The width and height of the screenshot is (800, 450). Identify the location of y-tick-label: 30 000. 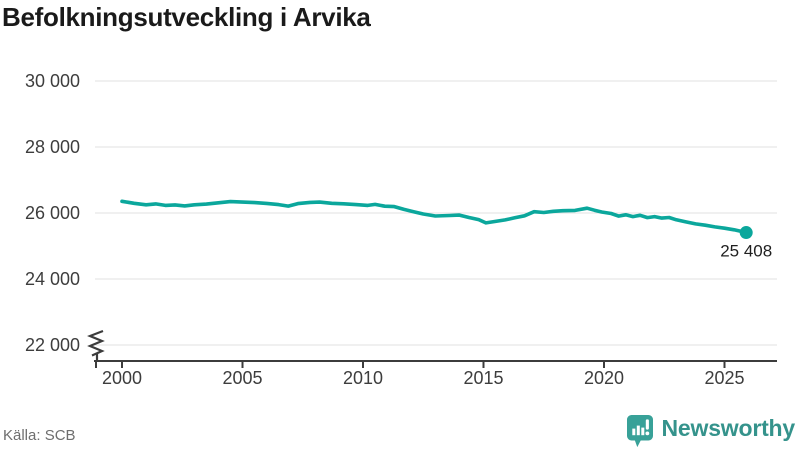
(52, 81).